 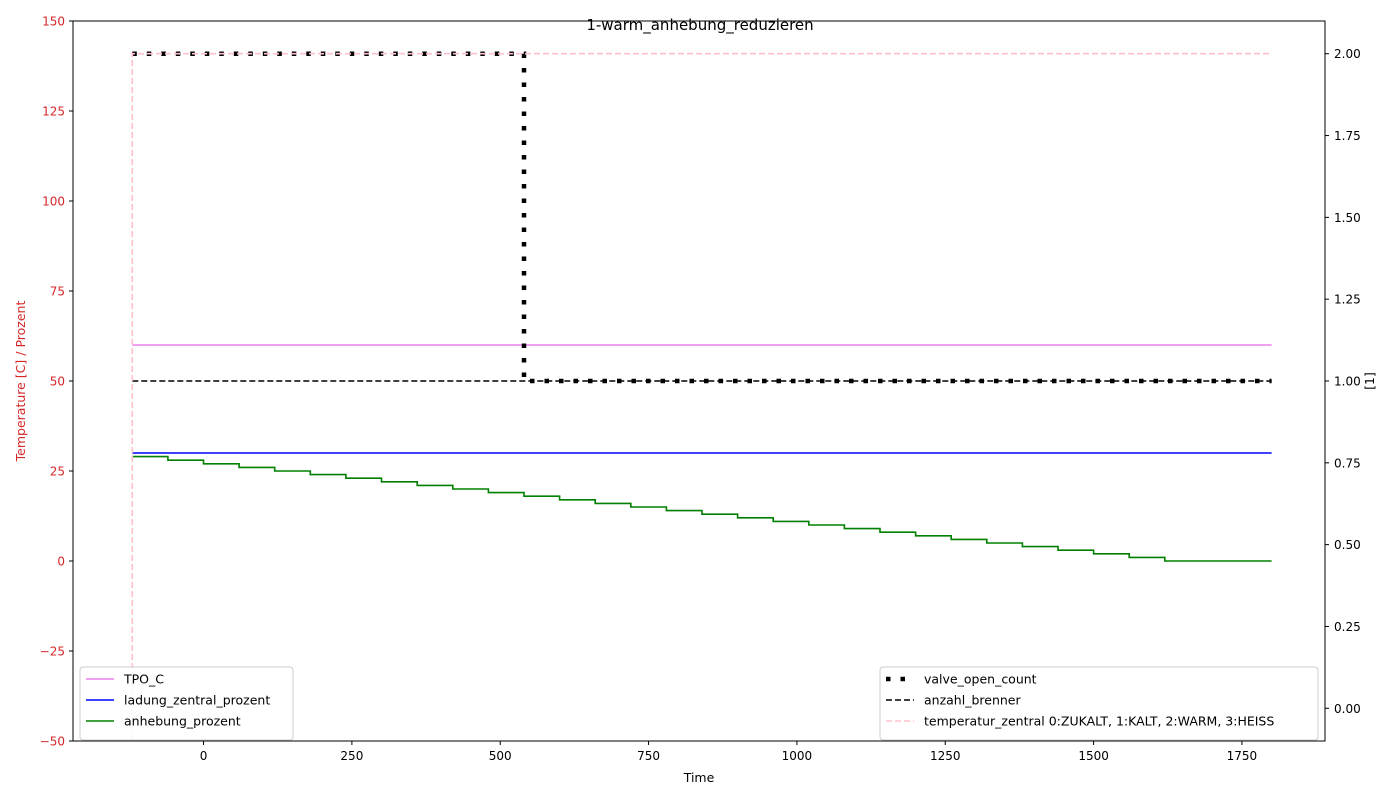 I want to click on y-left-tick-label: 25, so click(x=57, y=472).